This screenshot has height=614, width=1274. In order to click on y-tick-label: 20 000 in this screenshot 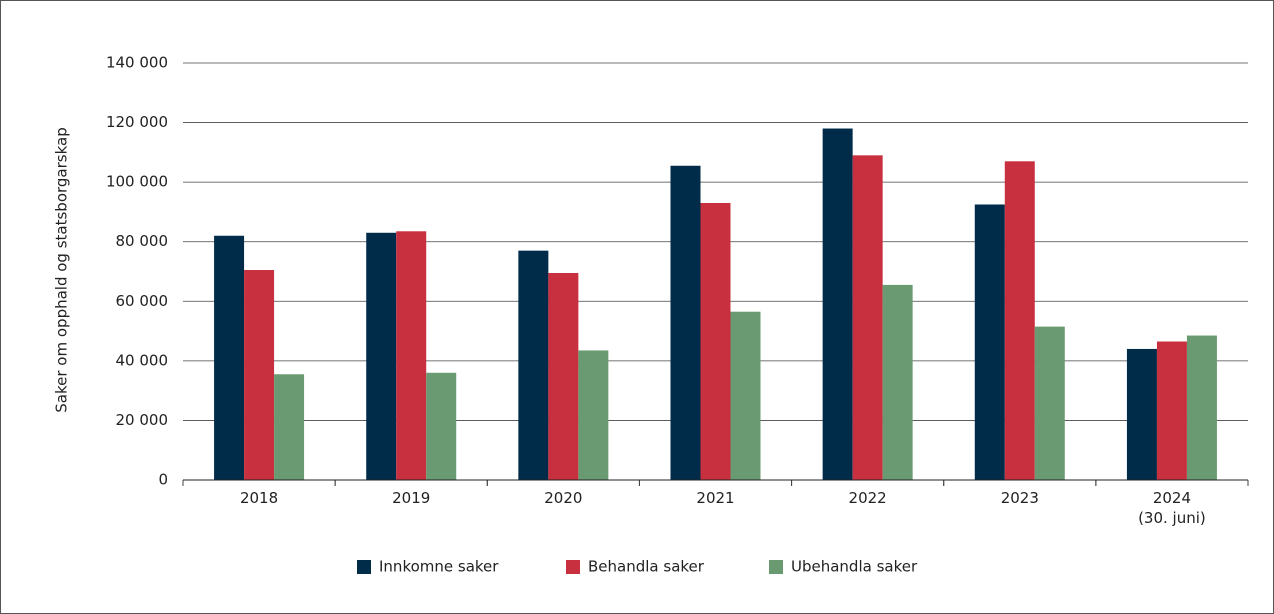, I will do `click(142, 420)`.